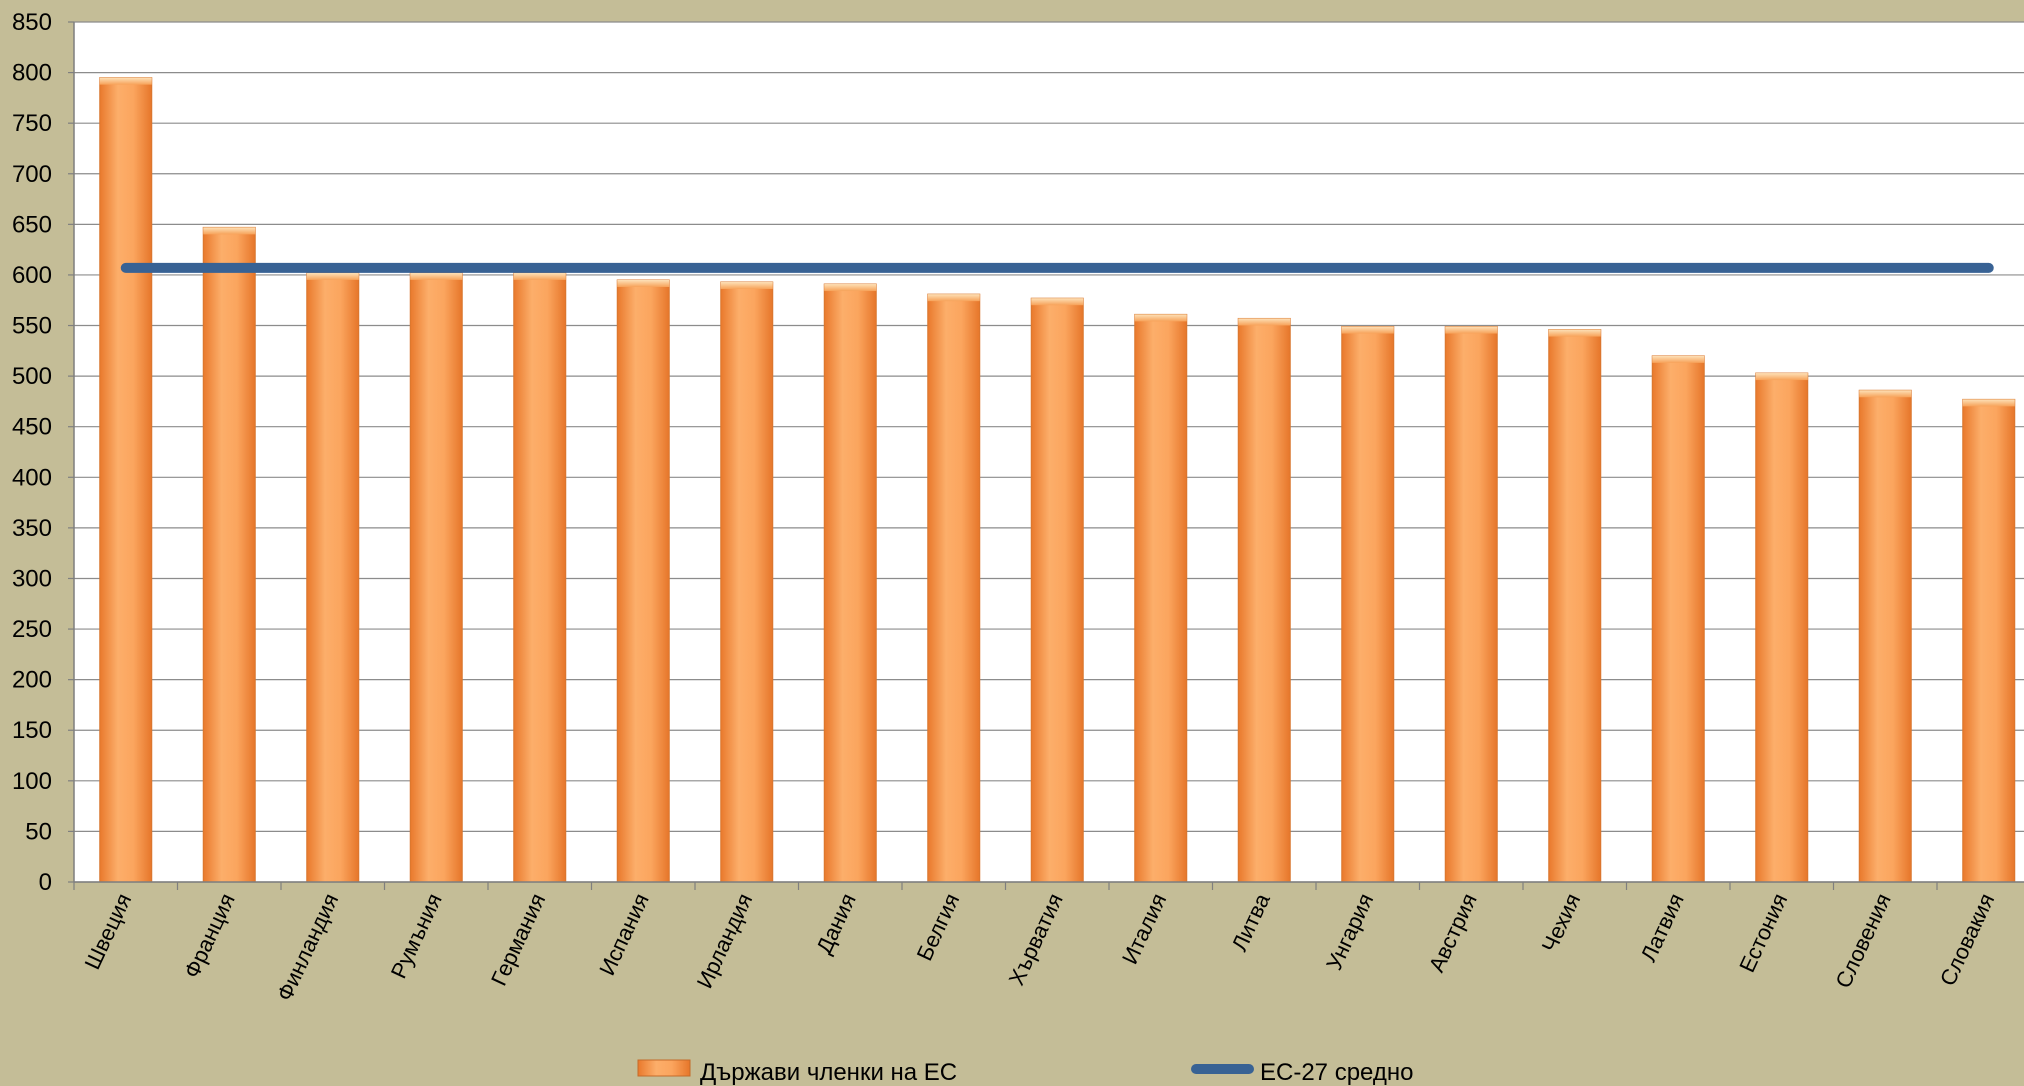  Describe the element at coordinates (1025, 1072) in the screenshot. I see `legend: Държави членки на ЕС ЕС-27 средно` at that location.